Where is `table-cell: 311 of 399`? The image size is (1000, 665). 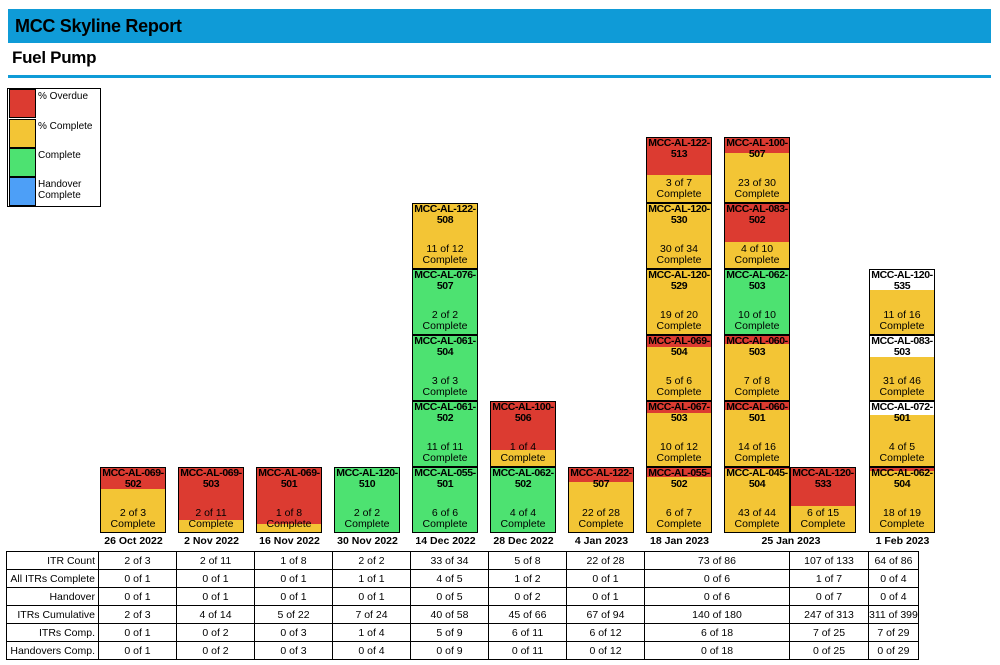
table-cell: 311 of 399 is located at coordinates (893, 614).